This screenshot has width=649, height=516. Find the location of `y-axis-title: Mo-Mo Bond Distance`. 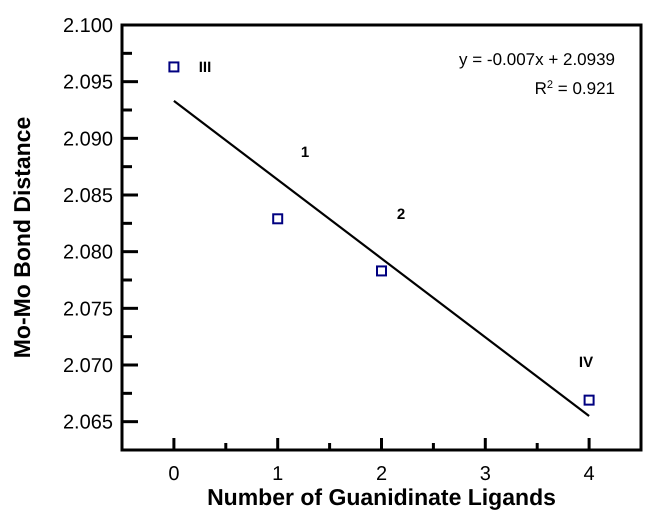

y-axis-title: Mo-Mo Bond Distance is located at coordinates (22, 237).